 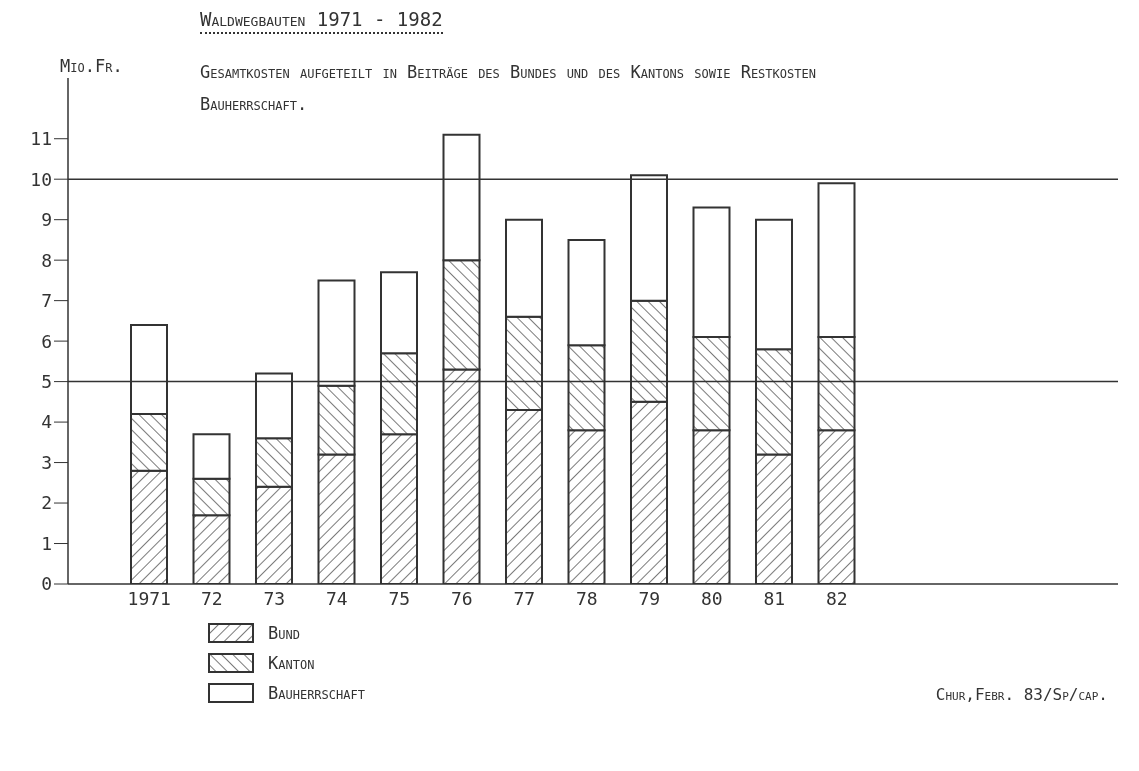 What do you see at coordinates (461, 598) in the screenshot?
I see `x-tick-label: 76` at bounding box center [461, 598].